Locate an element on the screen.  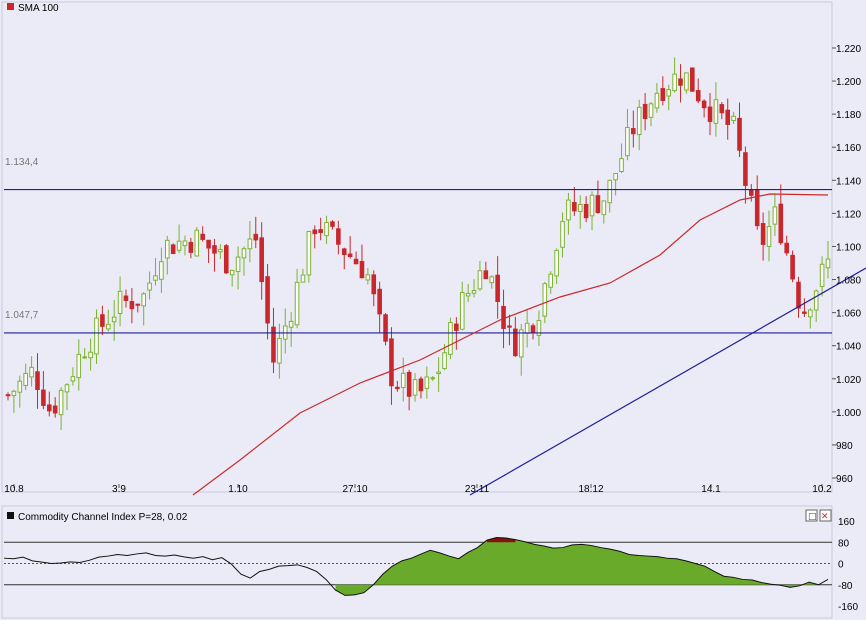
cci-legend-swatch is located at coordinates (10, 515).